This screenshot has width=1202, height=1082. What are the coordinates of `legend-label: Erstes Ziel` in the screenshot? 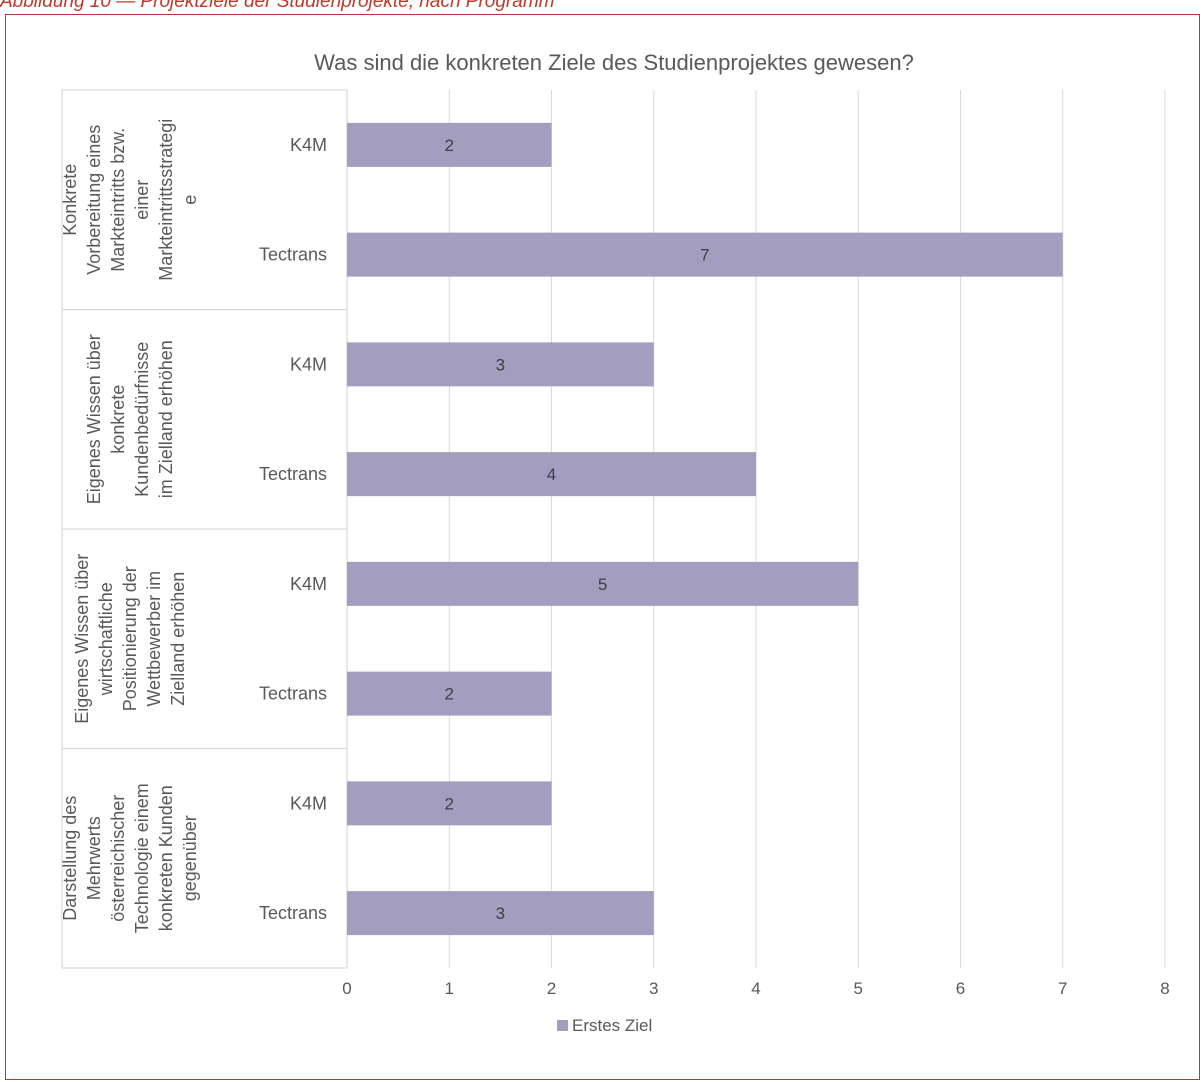 It's located at (612, 1025).